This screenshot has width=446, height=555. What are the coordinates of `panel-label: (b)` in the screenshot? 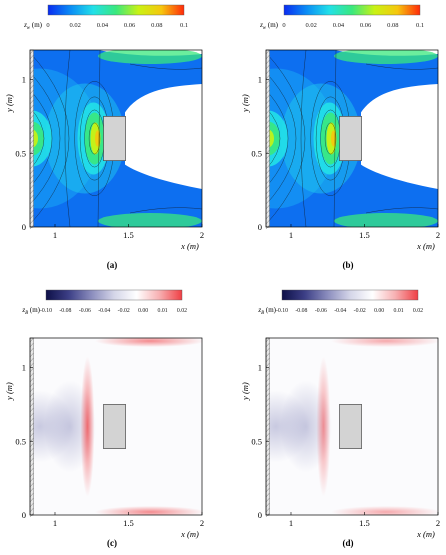 It's located at (348, 265).